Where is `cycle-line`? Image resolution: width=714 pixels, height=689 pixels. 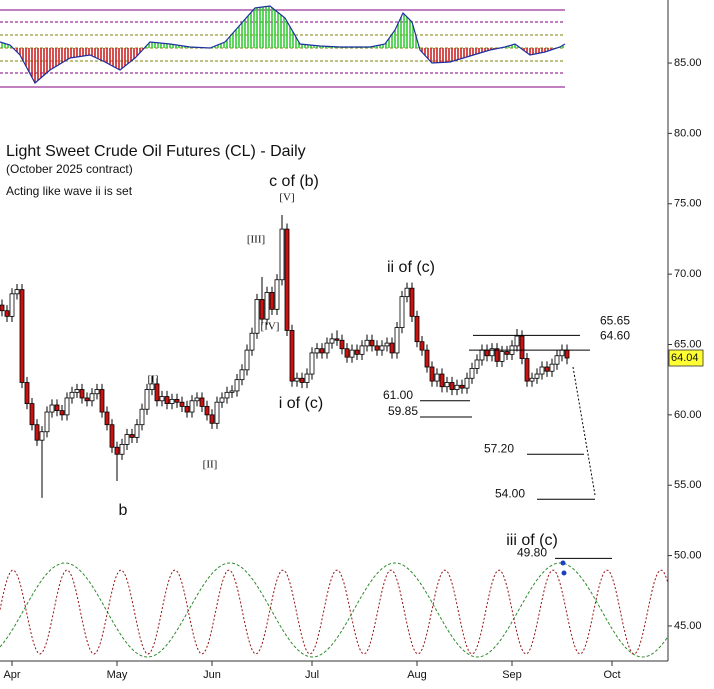
cycle-line is located at coordinates (334, 612).